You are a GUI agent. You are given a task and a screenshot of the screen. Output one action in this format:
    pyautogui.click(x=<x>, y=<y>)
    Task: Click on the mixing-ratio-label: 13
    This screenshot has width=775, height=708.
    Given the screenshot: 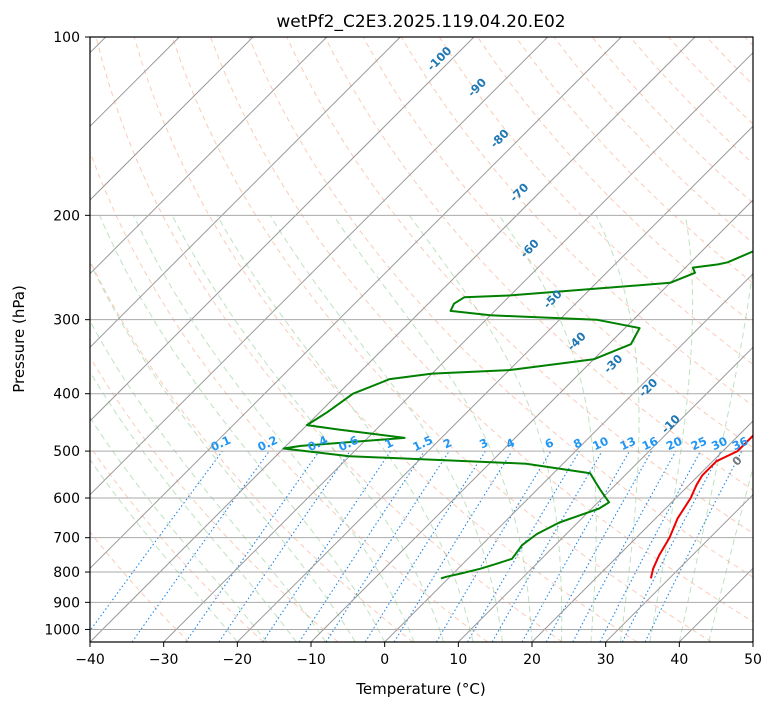 What is the action you would take?
    pyautogui.click(x=628, y=443)
    